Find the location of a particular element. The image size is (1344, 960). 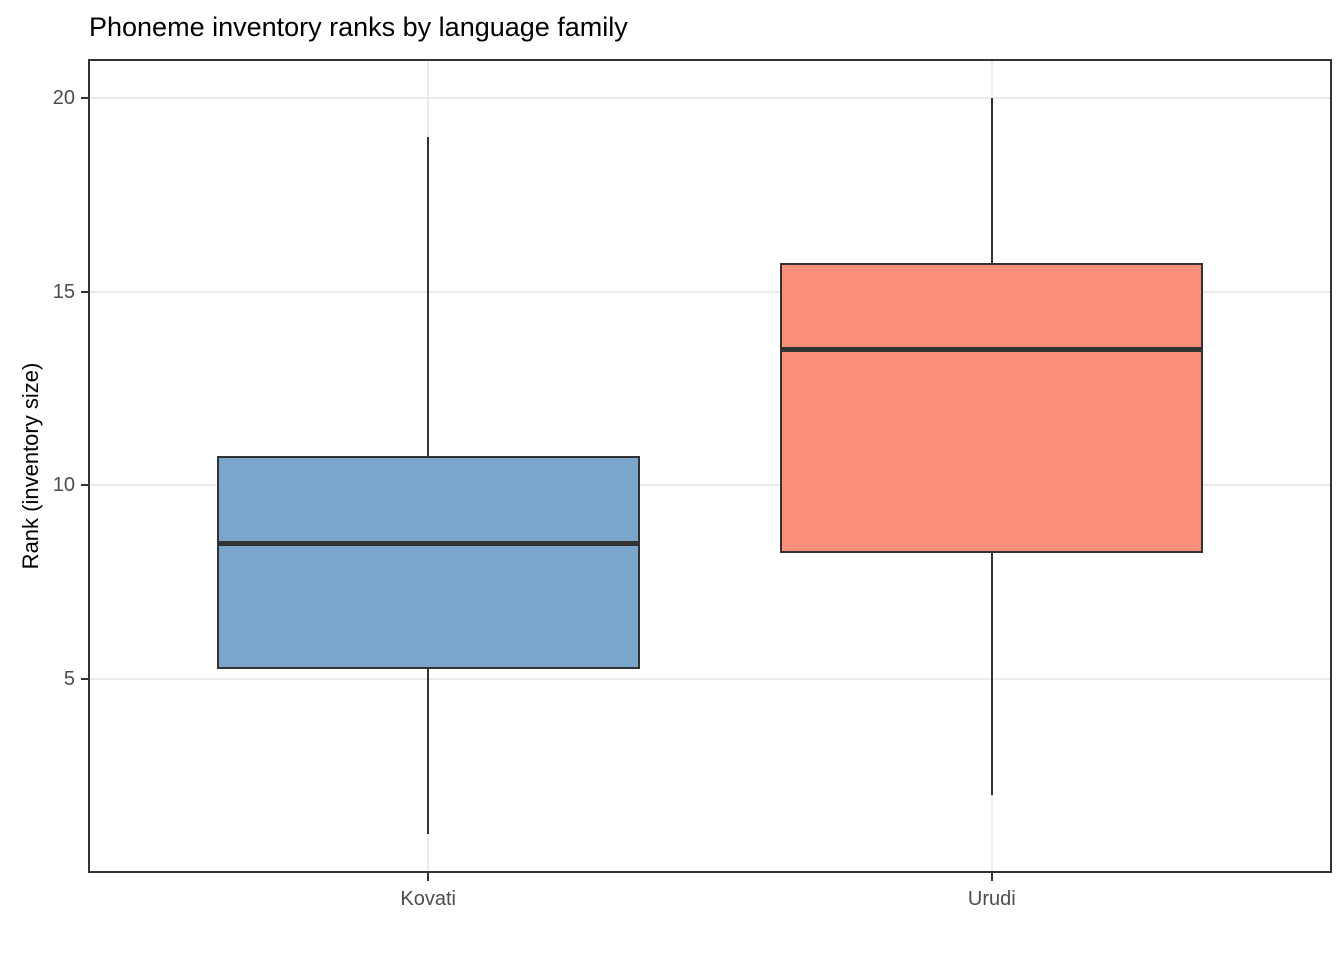

x-tick-label: Urudi is located at coordinates (991, 899).